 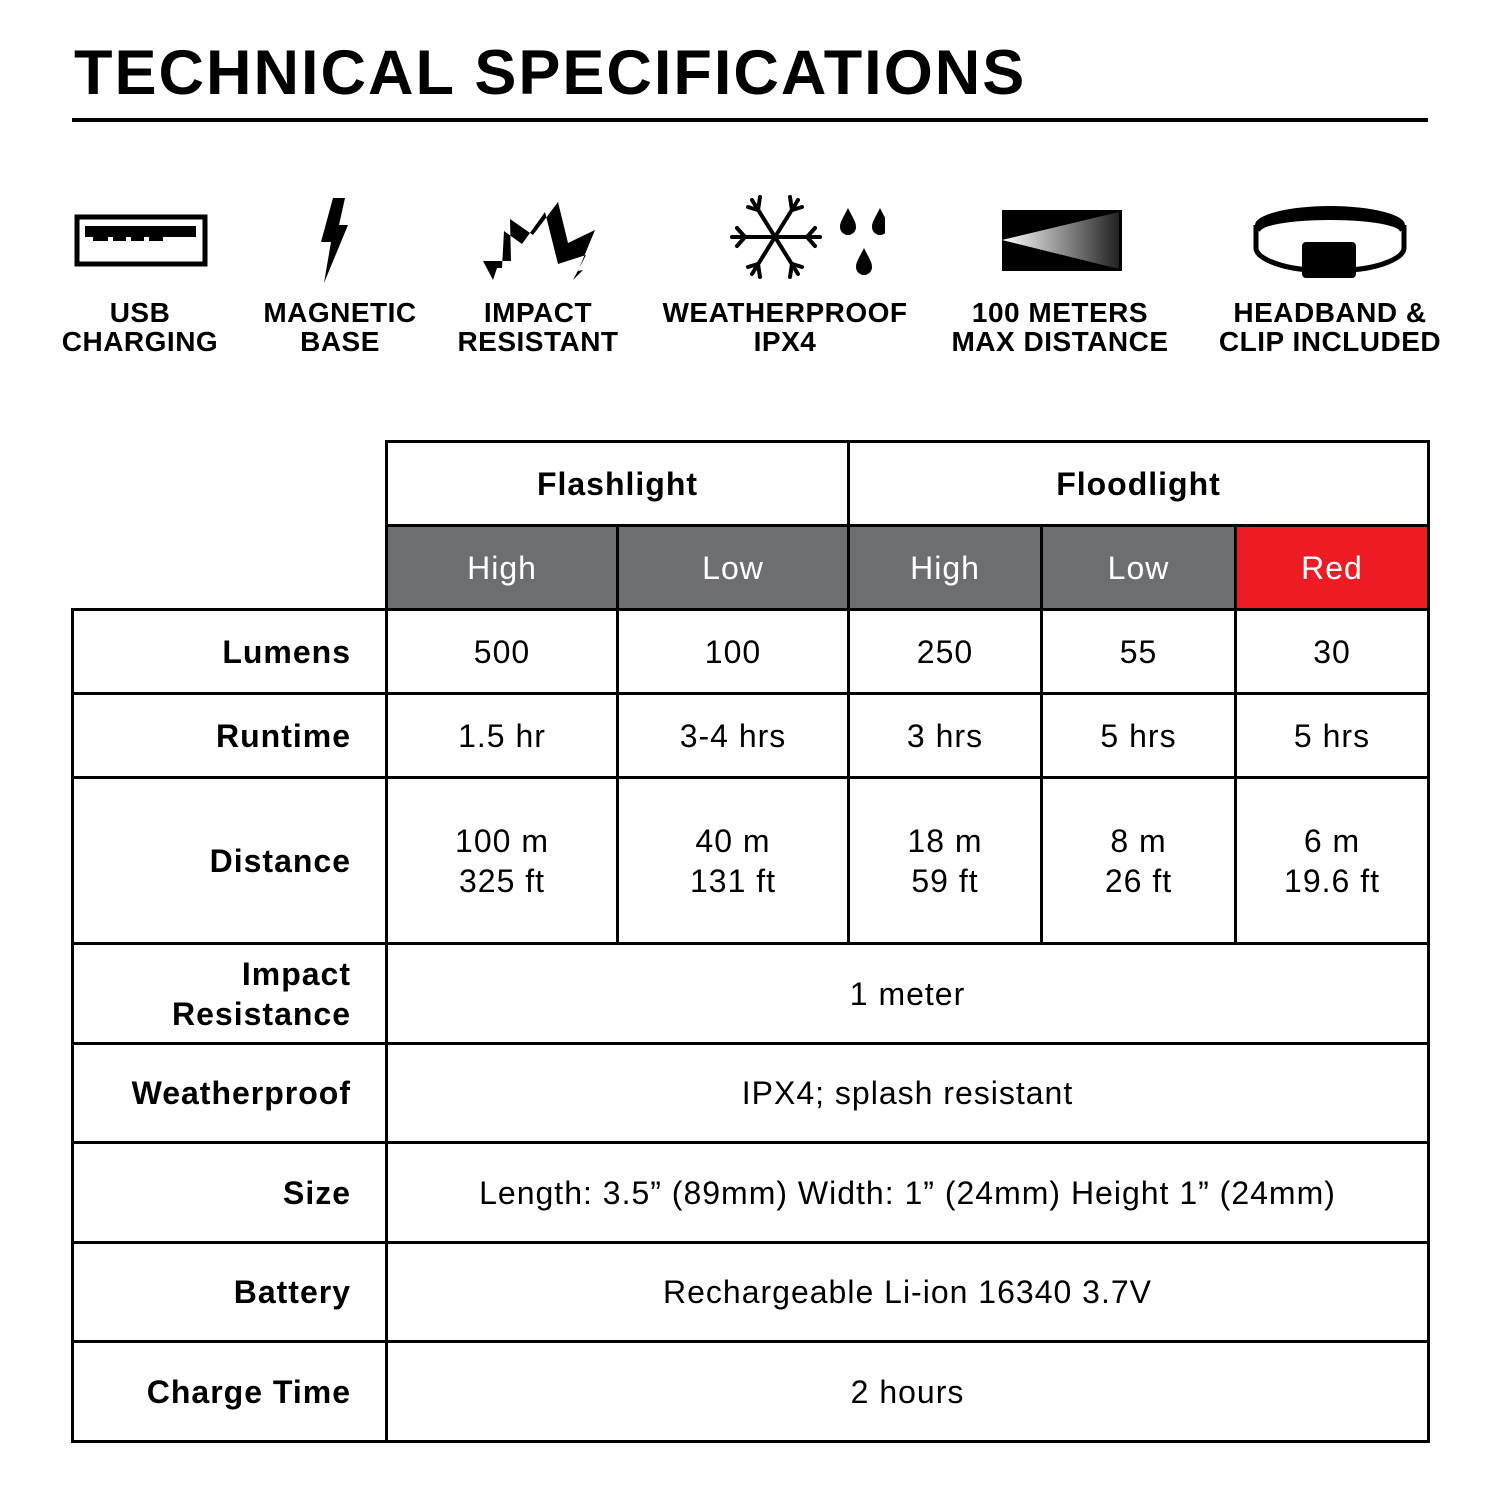 What do you see at coordinates (229, 735) in the screenshot?
I see `row-label: Runtime` at bounding box center [229, 735].